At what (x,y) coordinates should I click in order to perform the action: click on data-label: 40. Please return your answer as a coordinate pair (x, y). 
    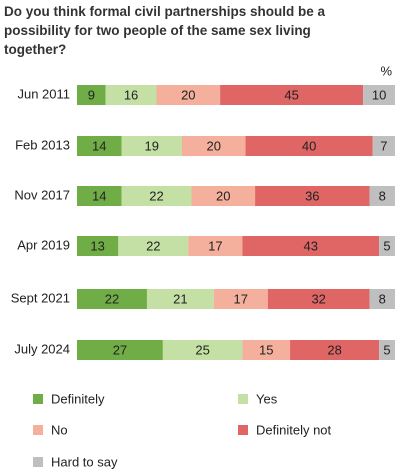
    Looking at the image, I should click on (309, 145).